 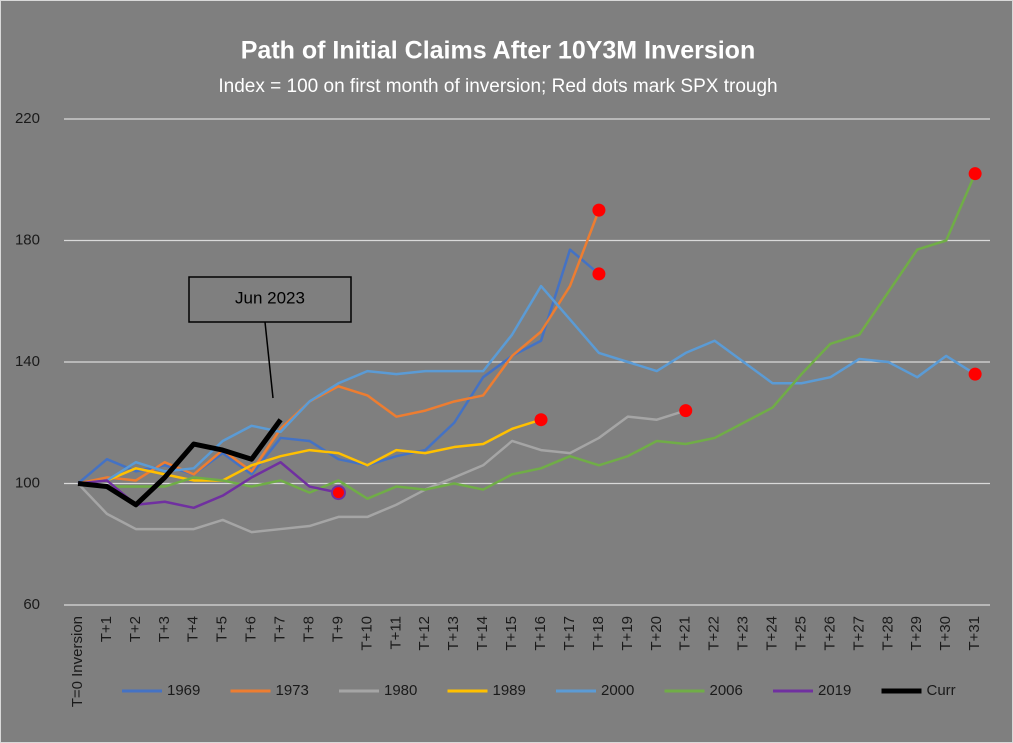 I want to click on x-tick-label: T+2, so click(x=135, y=629).